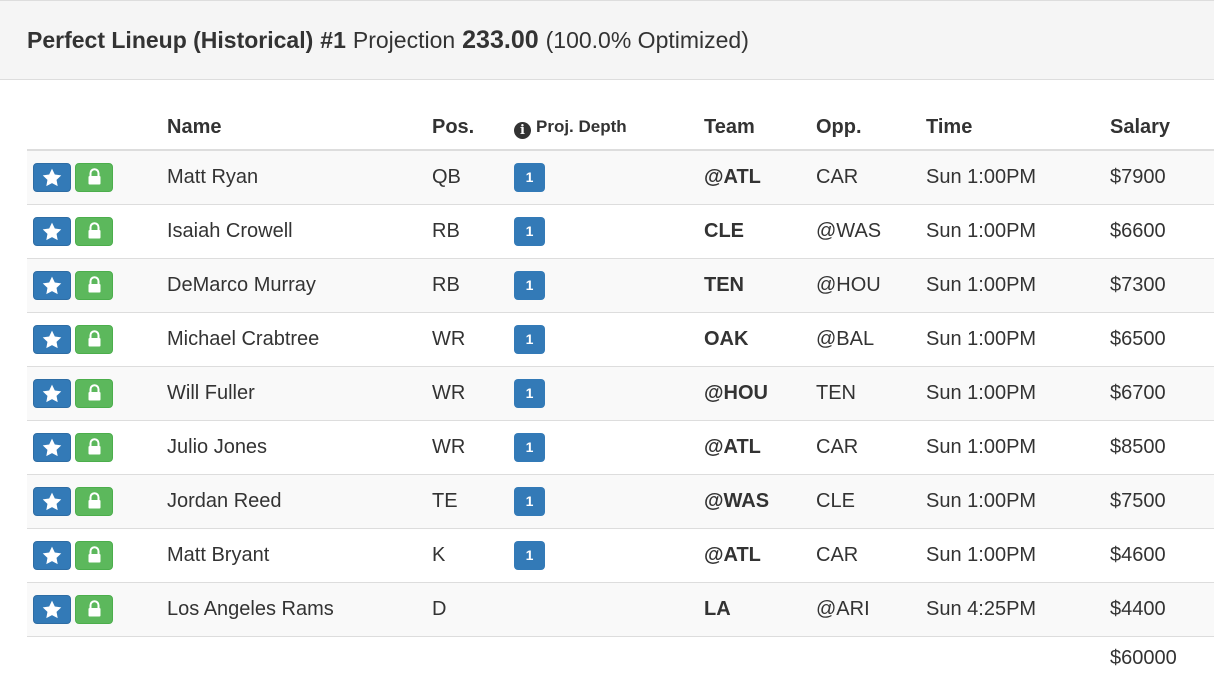 The width and height of the screenshot is (1214, 683). I want to click on time-header: Time, so click(1018, 128).